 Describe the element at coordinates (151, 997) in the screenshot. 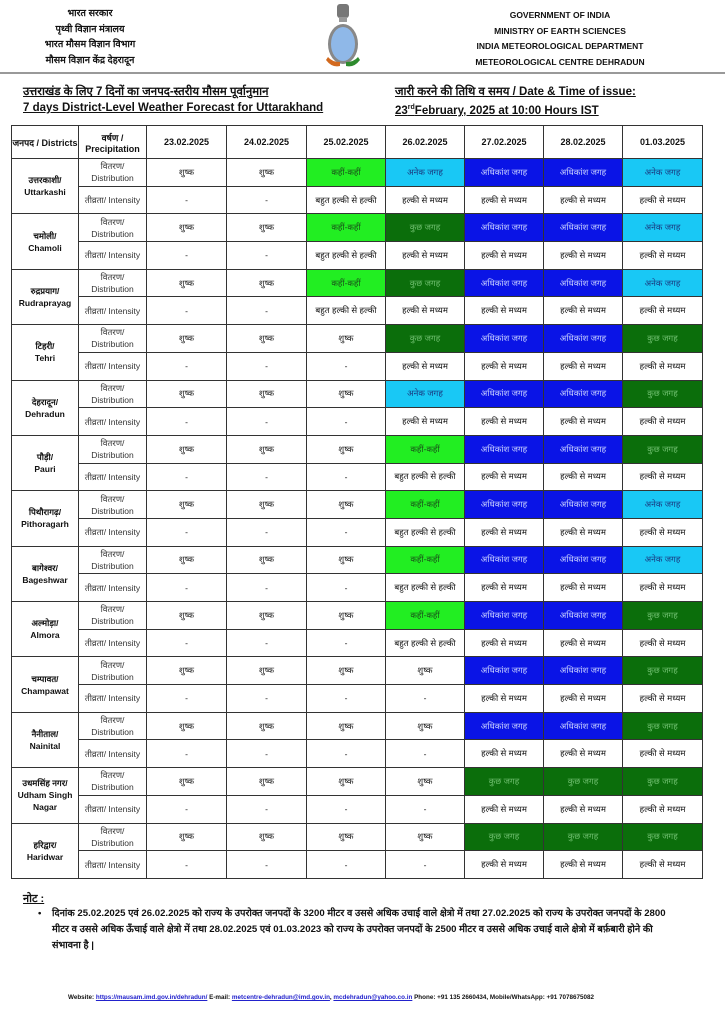

I see `website-link: https://mausam.imd.gov.in/dehradun/` at that location.